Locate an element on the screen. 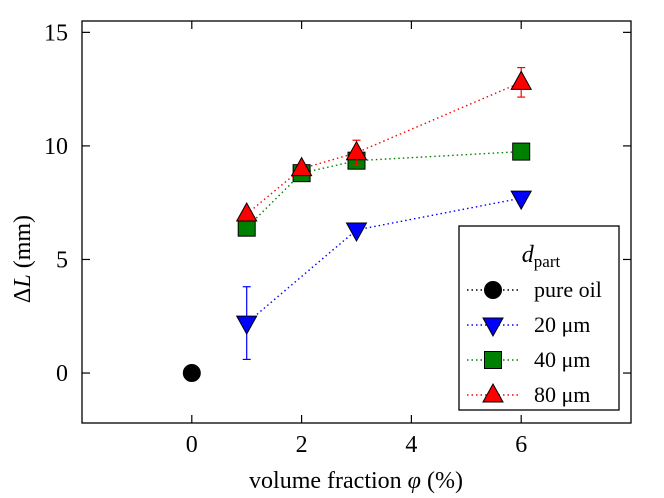 The width and height of the screenshot is (664, 498). y-tick-label: 15 is located at coordinates (56, 33).